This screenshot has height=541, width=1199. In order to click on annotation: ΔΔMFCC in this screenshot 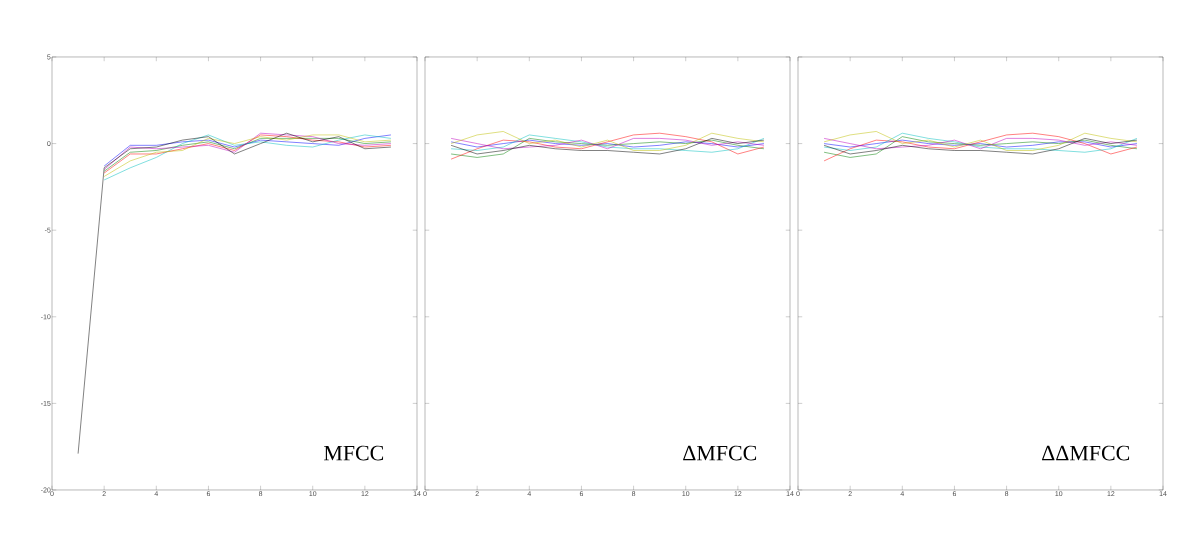, I will do `click(1086, 453)`.